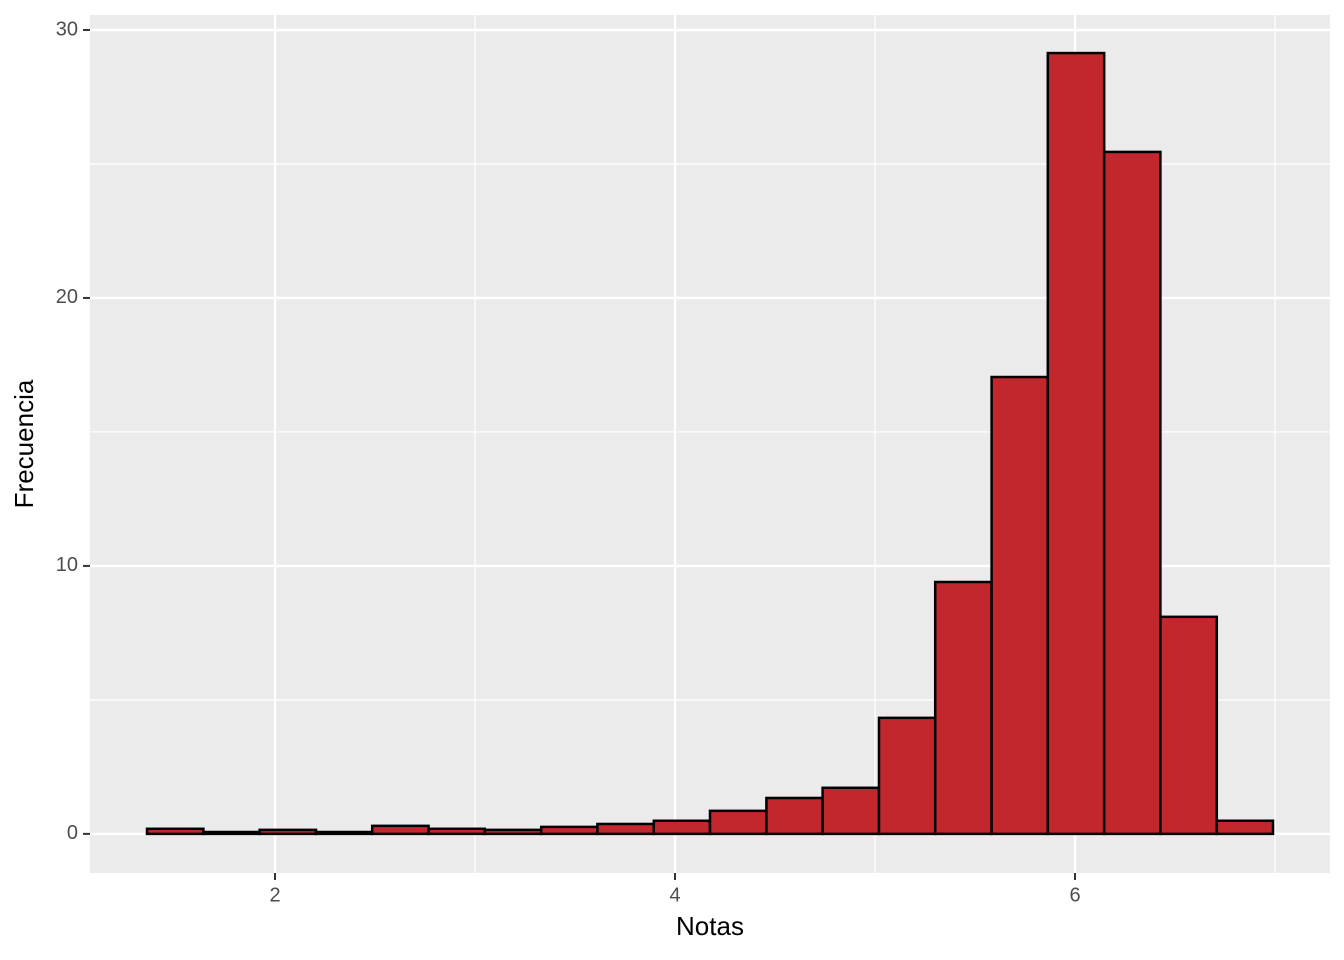 This screenshot has width=1344, height=960. Describe the element at coordinates (67, 565) in the screenshot. I see `y-tick-label: 10` at that location.